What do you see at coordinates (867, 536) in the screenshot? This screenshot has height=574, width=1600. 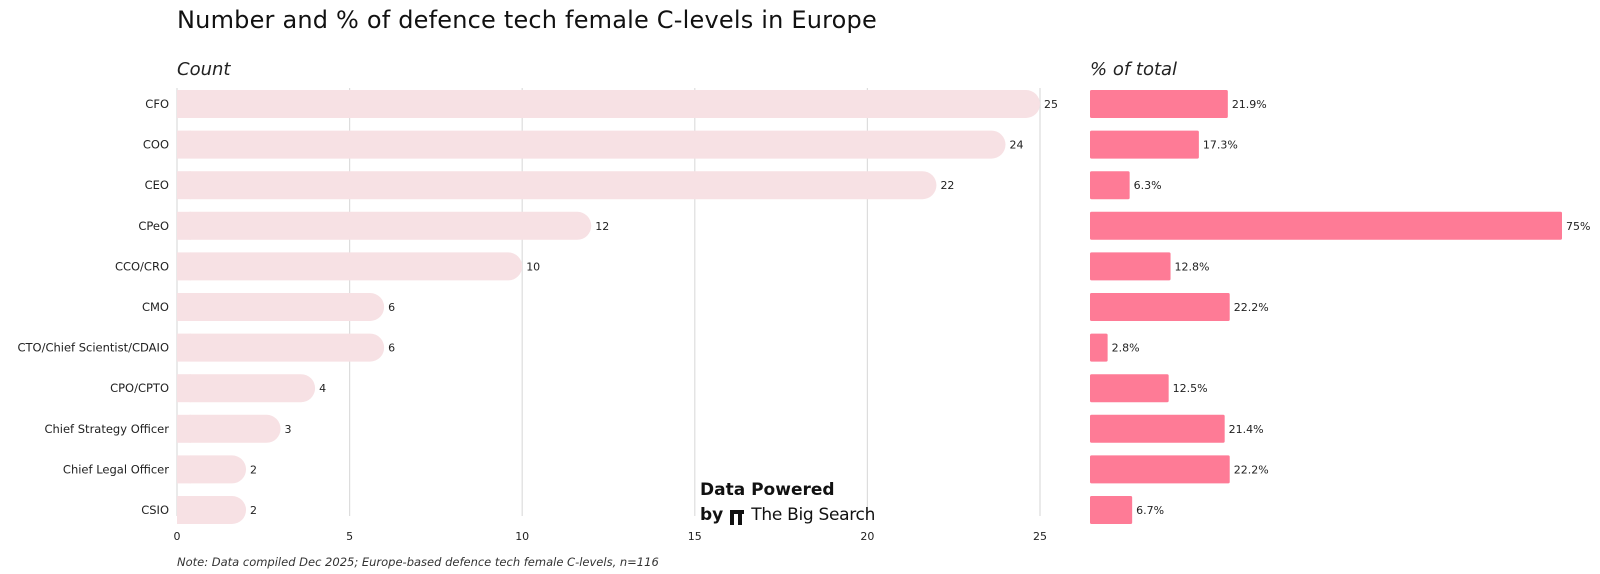 I see `x-tick-label-20: 20` at bounding box center [867, 536].